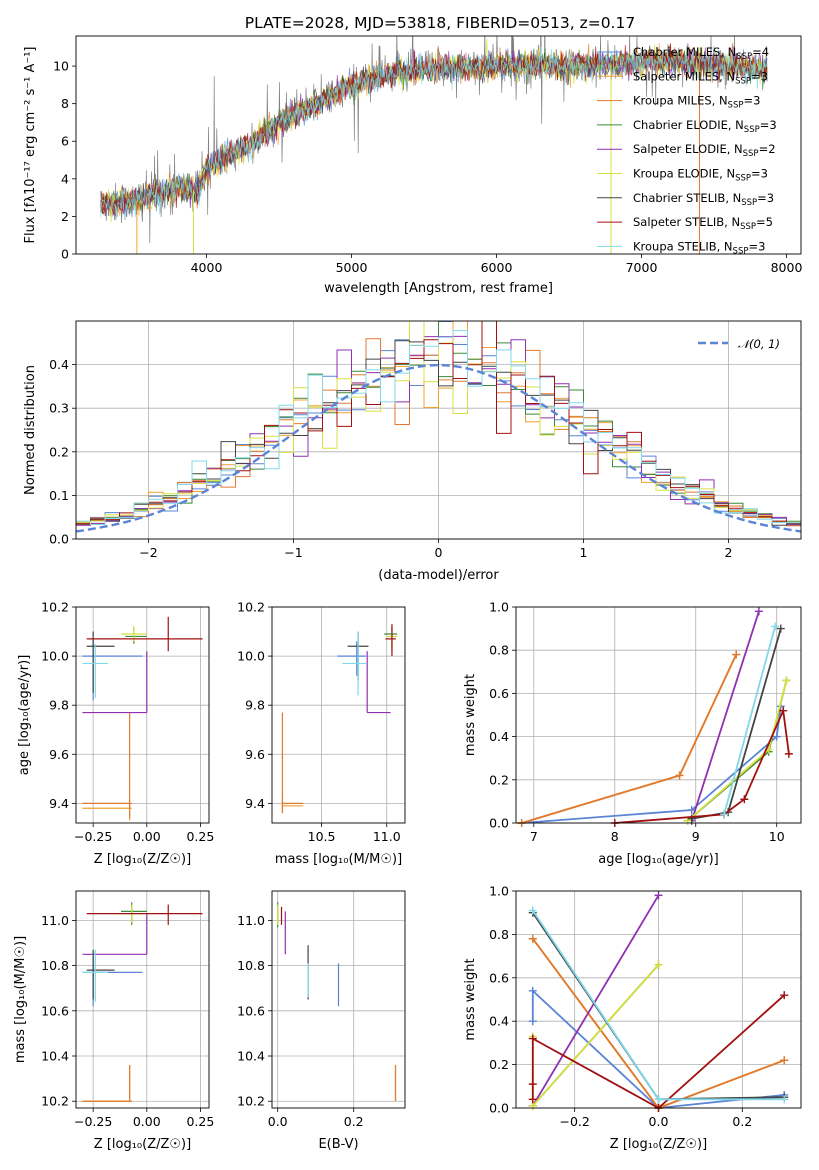 Image resolution: width=819 pixels, height=1170 pixels. Describe the element at coordinates (24, 715) in the screenshot. I see `y-axis-label: age [log₁₀(age/yr)]` at that location.